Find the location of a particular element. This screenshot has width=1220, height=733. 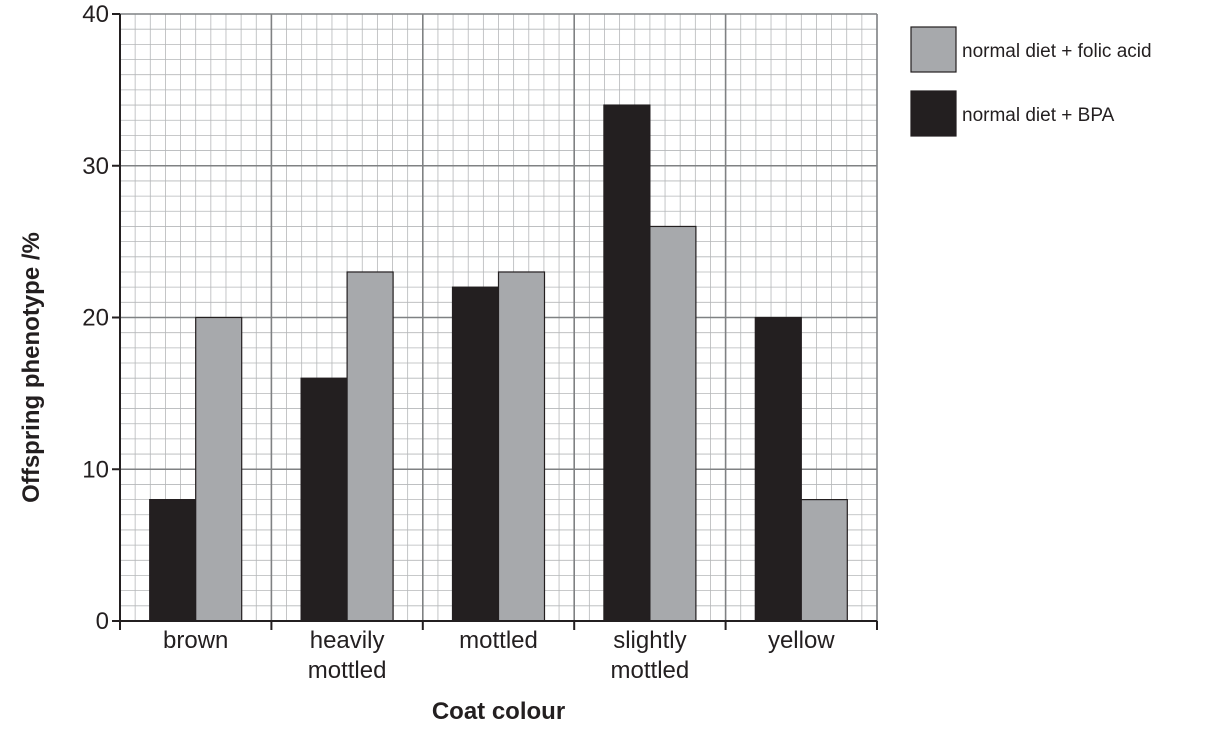

y-axis-title: Offspring phenotype /% is located at coordinates (31, 367).